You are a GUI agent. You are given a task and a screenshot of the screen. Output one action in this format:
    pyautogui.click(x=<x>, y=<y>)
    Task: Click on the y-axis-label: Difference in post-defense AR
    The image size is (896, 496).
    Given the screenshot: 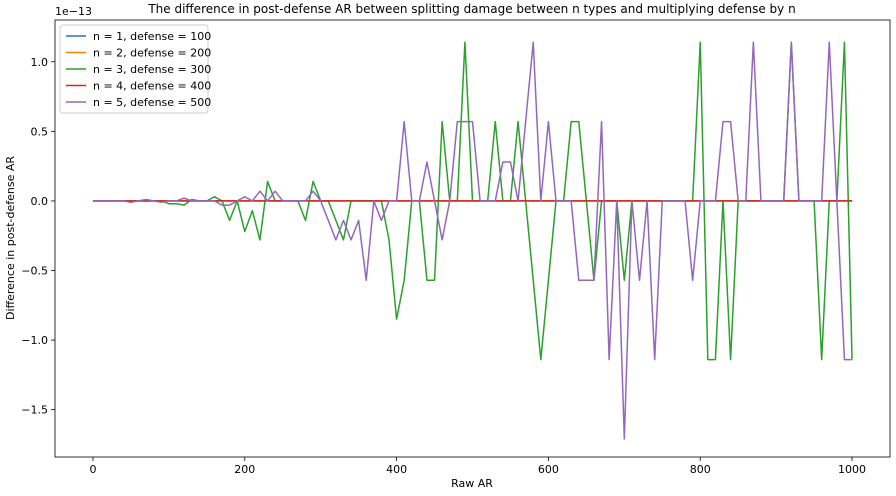 What is the action you would take?
    pyautogui.click(x=10, y=238)
    